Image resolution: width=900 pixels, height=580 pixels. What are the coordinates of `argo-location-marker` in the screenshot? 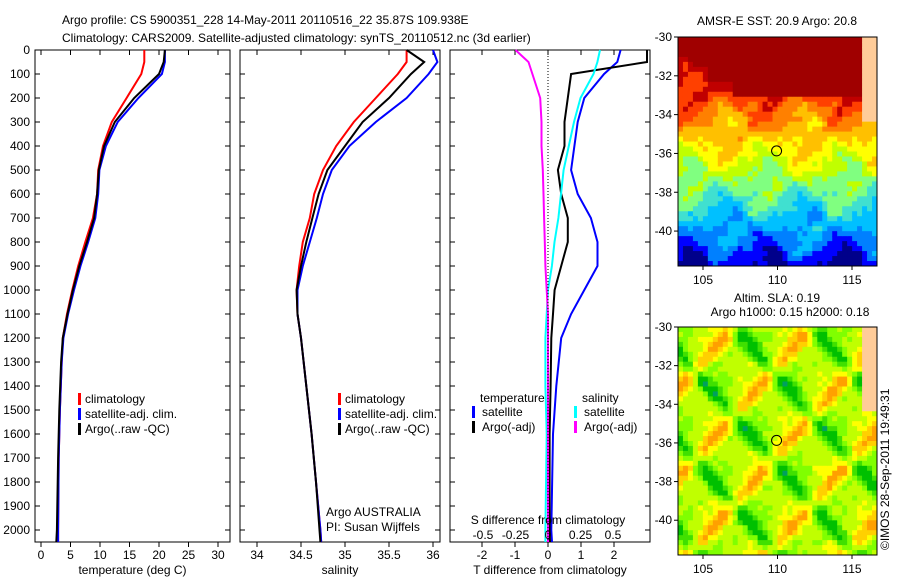 It's located at (777, 440).